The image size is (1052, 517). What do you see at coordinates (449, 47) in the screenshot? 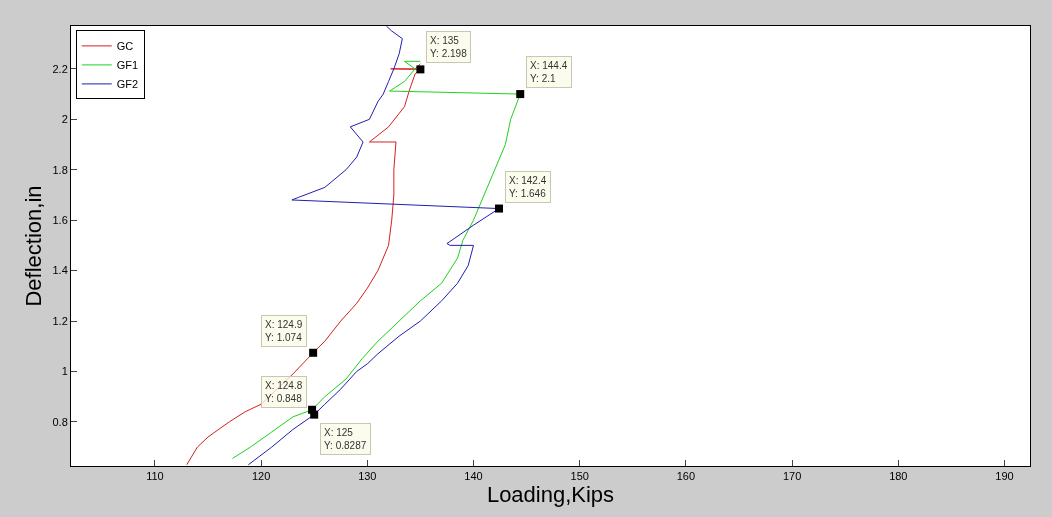
I see `annotation: X: 135 Y: 2.198` at bounding box center [449, 47].